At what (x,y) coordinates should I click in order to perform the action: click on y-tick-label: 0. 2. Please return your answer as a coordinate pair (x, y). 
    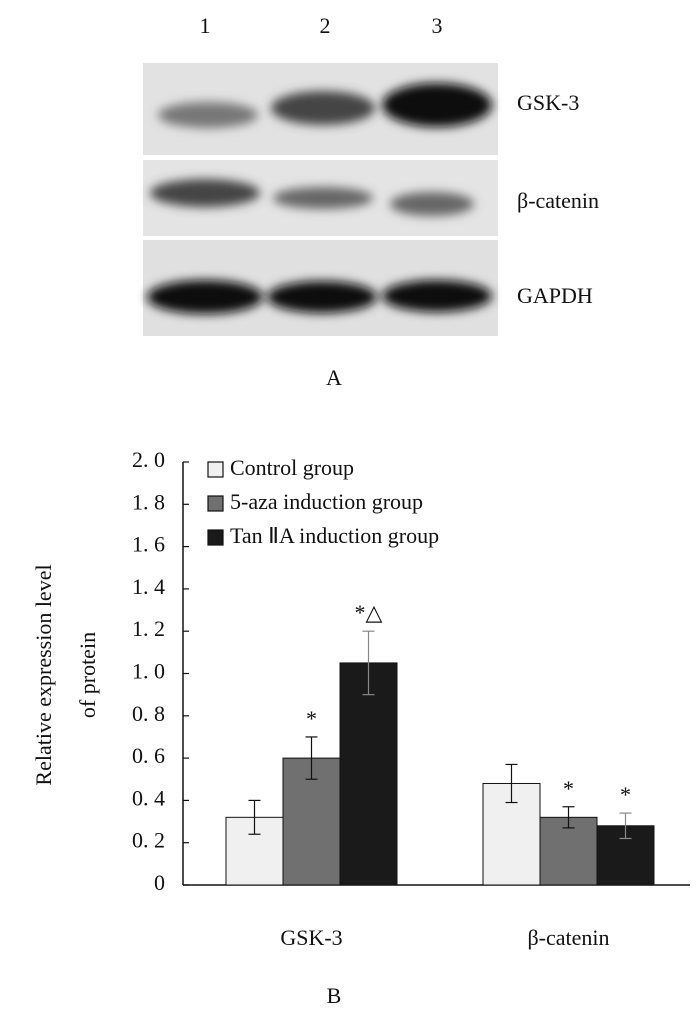
    Looking at the image, I should click on (148, 840).